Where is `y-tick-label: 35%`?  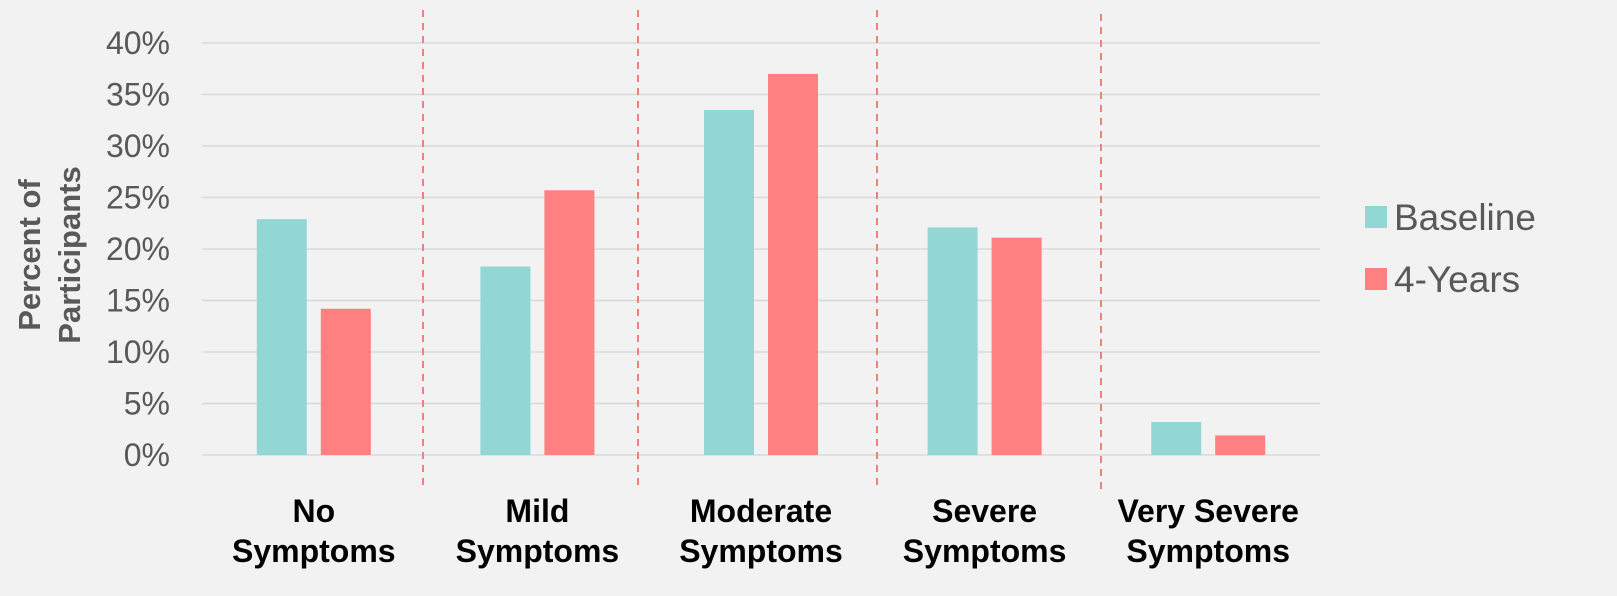 y-tick-label: 35% is located at coordinates (138, 95).